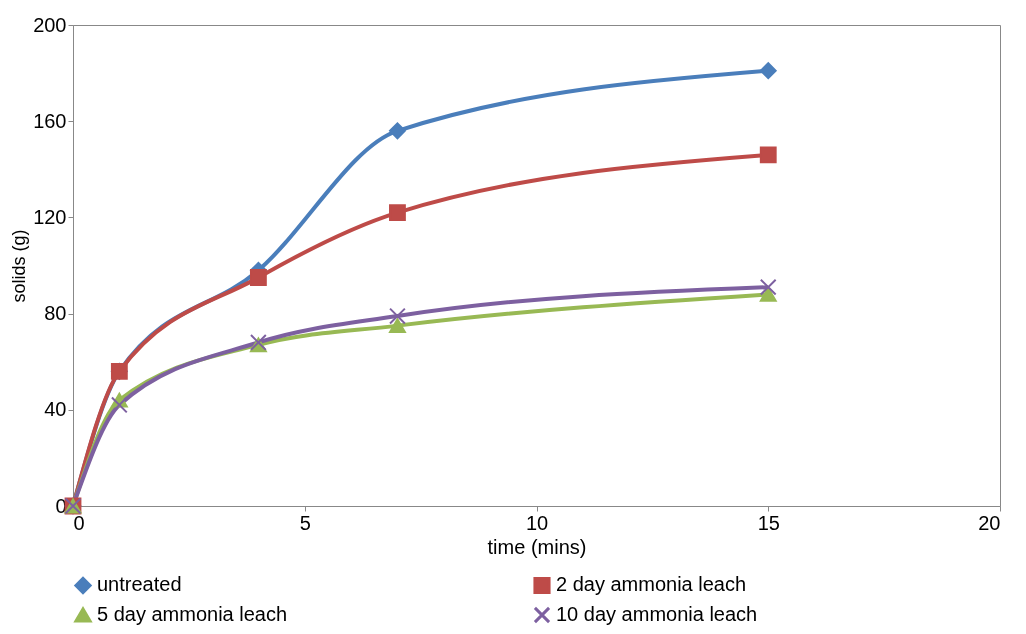 The width and height of the screenshot is (1026, 634). Describe the element at coordinates (55, 313) in the screenshot. I see `y-tick-label: 80` at that location.